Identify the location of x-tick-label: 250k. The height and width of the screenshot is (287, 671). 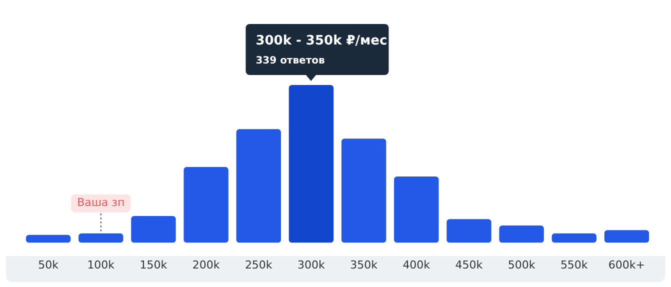
(258, 265).